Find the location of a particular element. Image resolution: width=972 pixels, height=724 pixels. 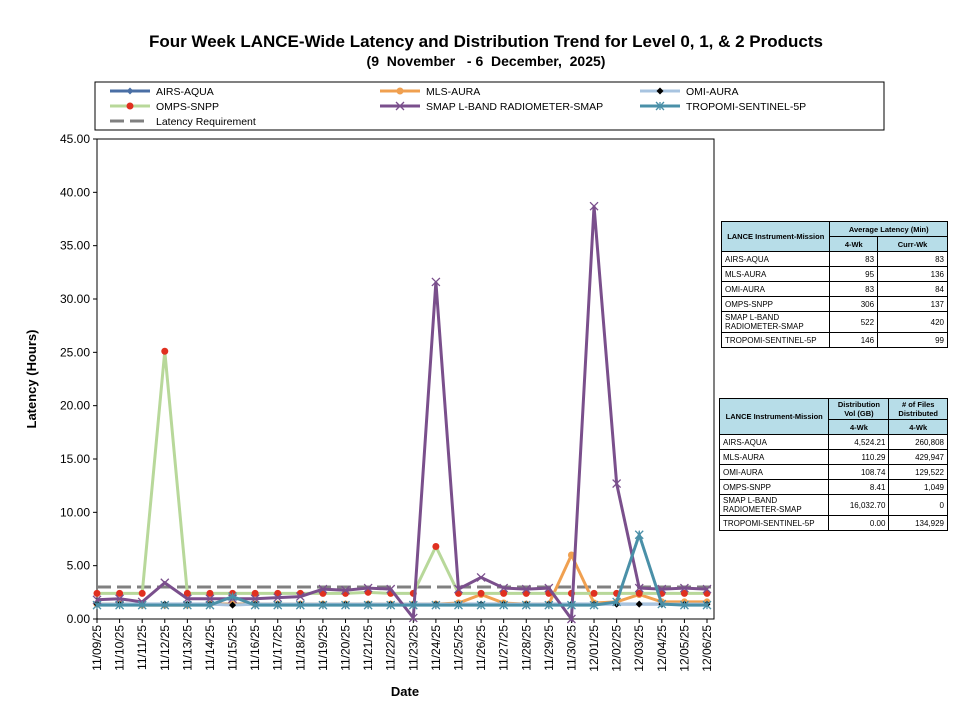

x-tick-label: 11/11/25 is located at coordinates (142, 647).